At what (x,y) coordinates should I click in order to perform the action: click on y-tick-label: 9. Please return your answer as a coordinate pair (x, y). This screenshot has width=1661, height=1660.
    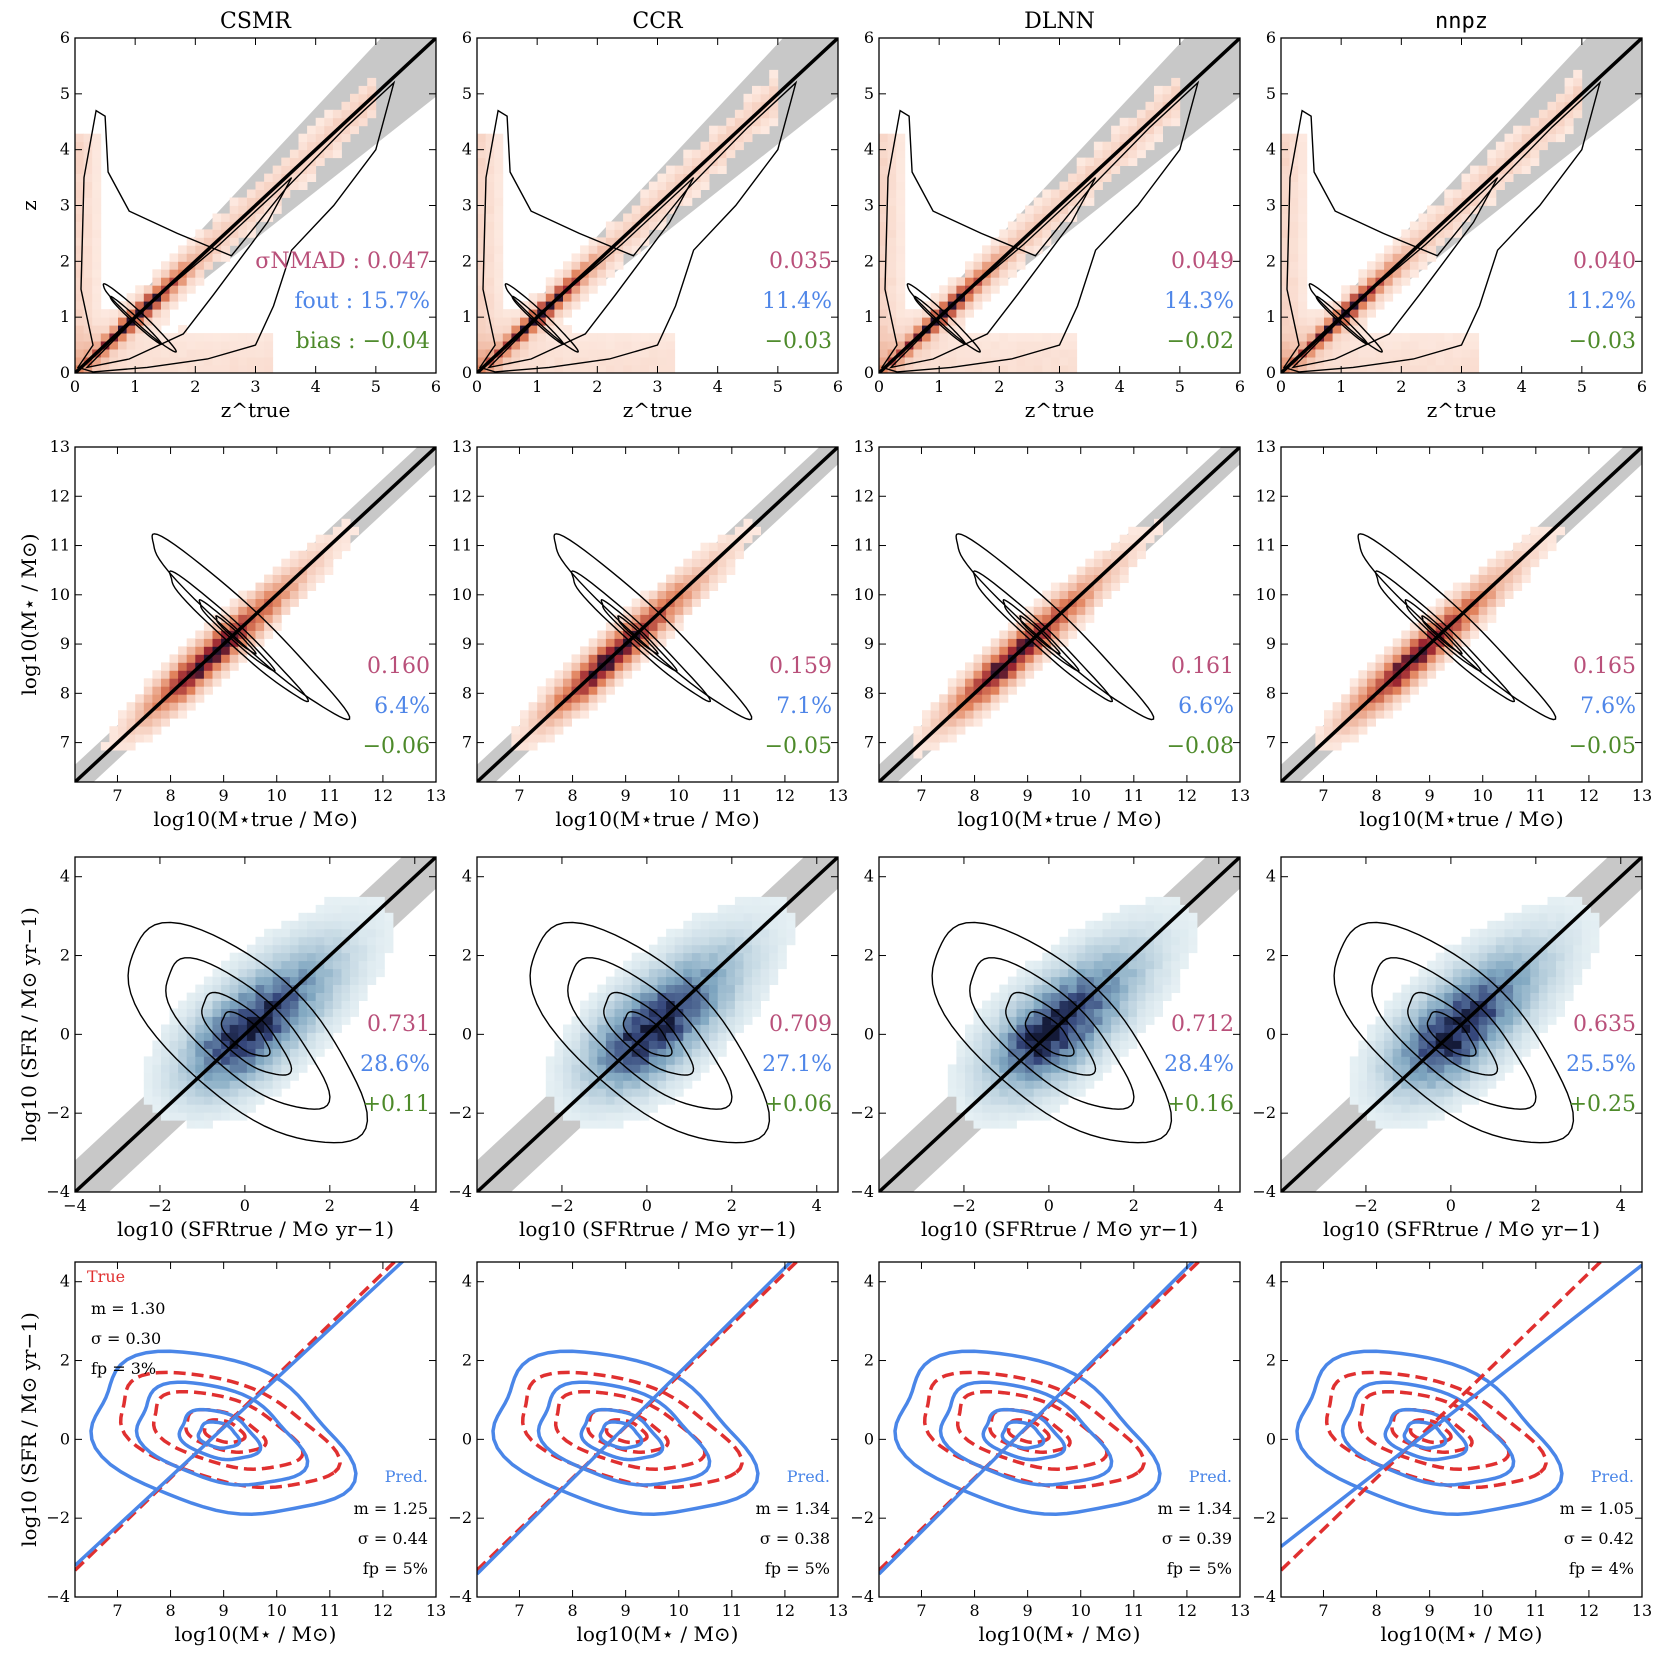
    Looking at the image, I should click on (869, 643).